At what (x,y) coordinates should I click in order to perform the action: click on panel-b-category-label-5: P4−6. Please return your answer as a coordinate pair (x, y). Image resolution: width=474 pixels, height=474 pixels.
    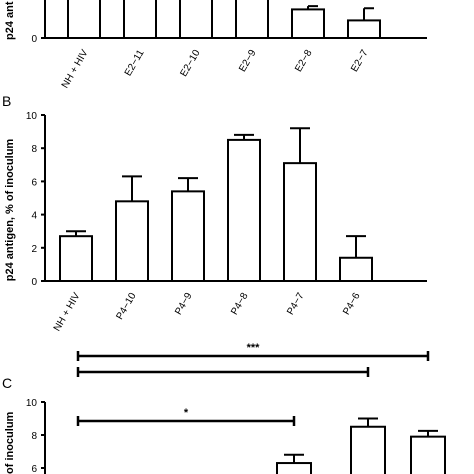
    Looking at the image, I should click on (352, 304).